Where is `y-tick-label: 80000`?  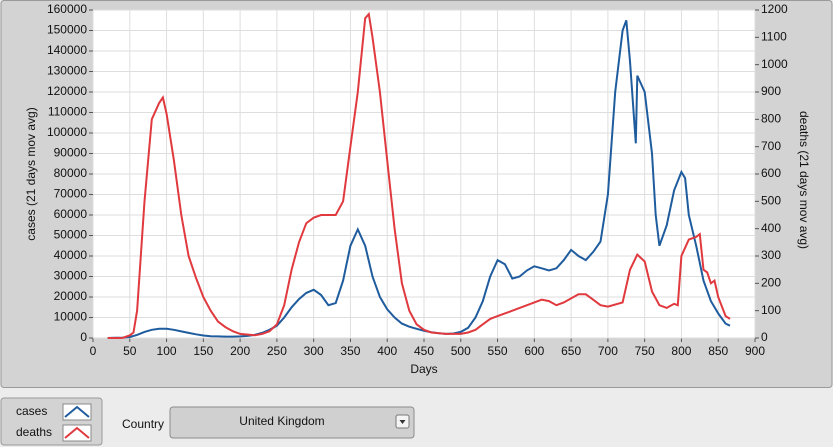 y-tick-label: 80000 is located at coordinates (71, 173).